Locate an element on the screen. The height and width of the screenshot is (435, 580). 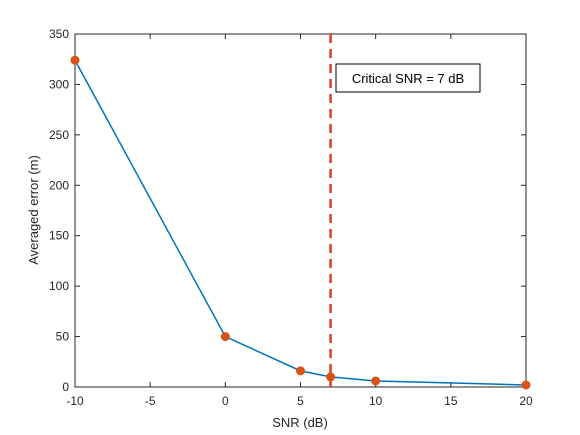
x-tick-label: 10 is located at coordinates (376, 401).